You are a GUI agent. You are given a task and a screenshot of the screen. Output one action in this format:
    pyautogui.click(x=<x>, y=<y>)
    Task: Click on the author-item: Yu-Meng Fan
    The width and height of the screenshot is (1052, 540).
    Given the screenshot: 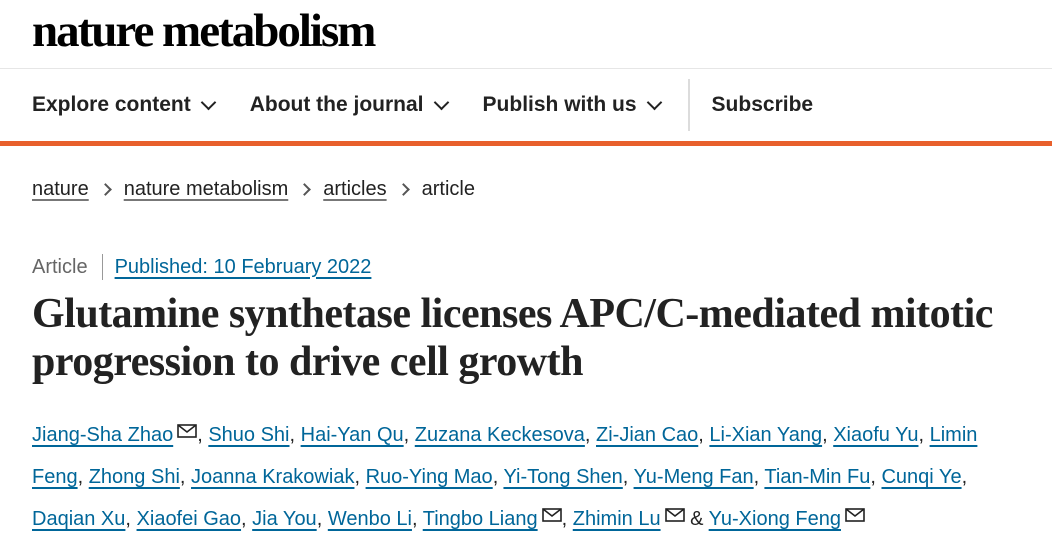 What is the action you would take?
    pyautogui.click(x=694, y=477)
    